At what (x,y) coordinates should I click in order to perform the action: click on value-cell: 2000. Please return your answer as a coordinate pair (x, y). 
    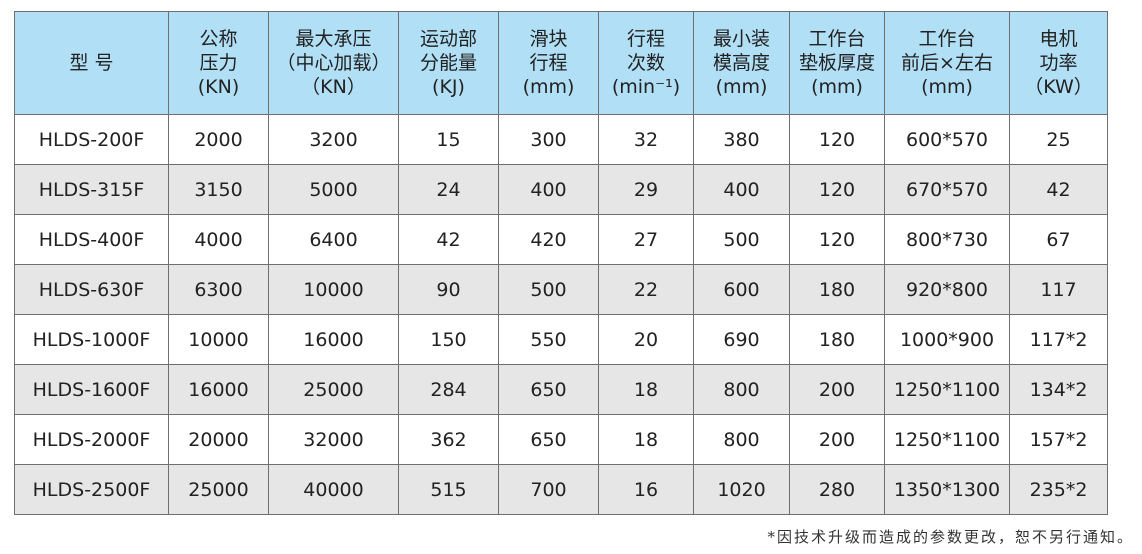
    Looking at the image, I should click on (218, 139).